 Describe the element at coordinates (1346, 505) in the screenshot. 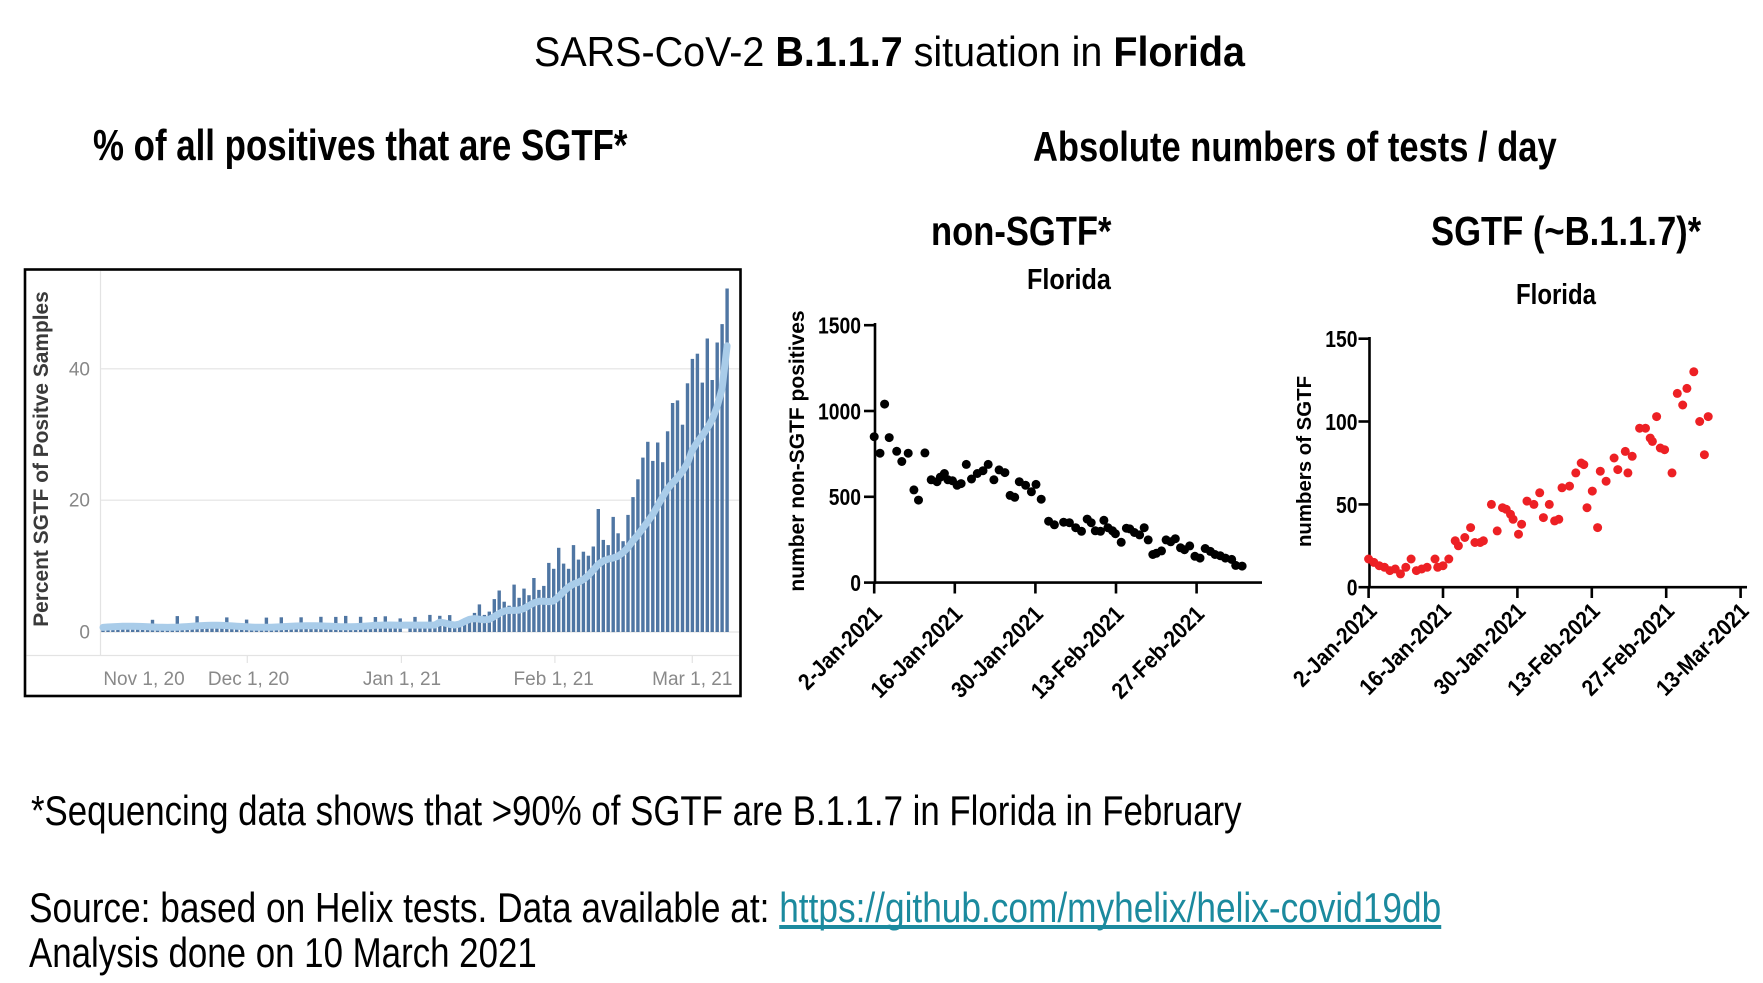

I see `svg-text: 50` at that location.